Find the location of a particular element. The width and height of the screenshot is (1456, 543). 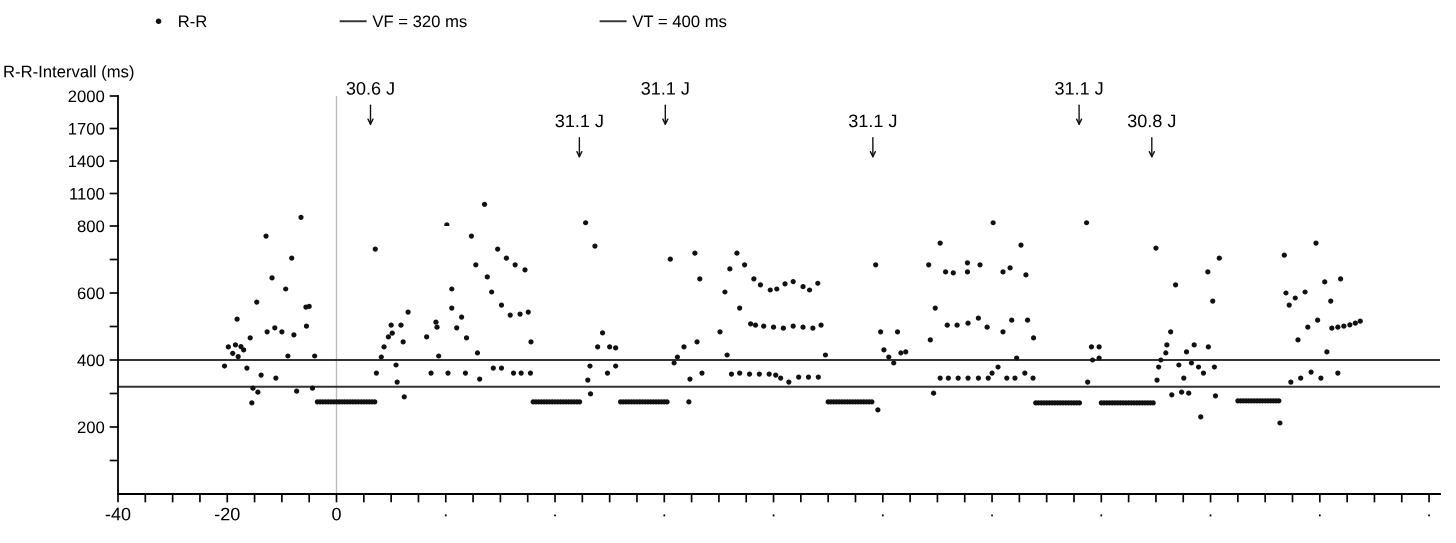

y-tick-label: 400 is located at coordinates (91, 360).